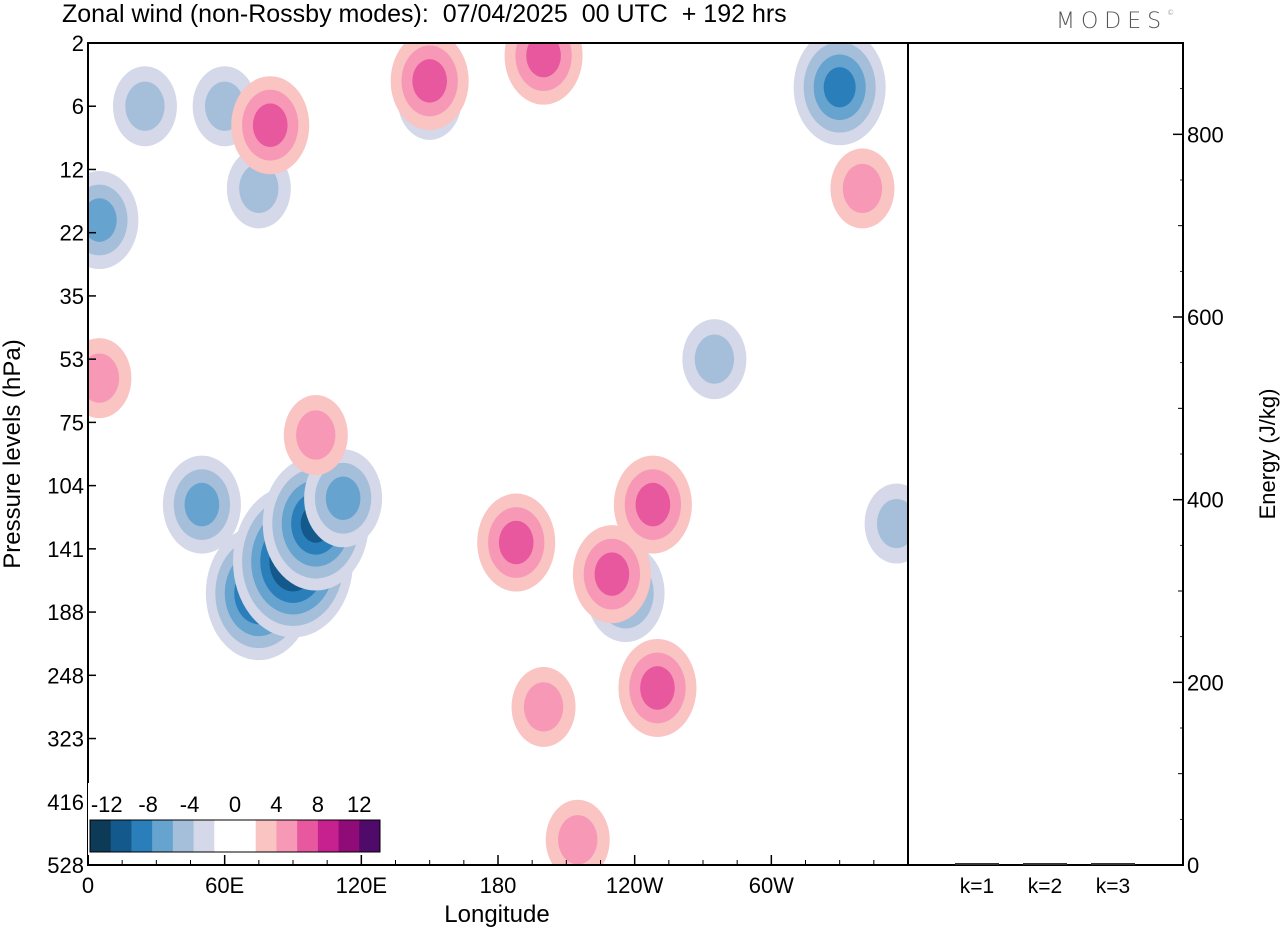 This screenshot has height=930, width=1280. I want to click on colorbar-label: -8, so click(148, 804).